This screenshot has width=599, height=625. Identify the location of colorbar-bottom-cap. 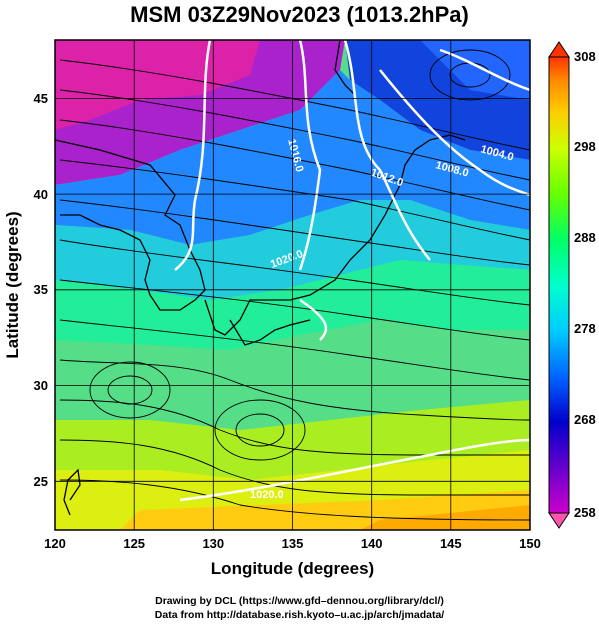
(559, 520).